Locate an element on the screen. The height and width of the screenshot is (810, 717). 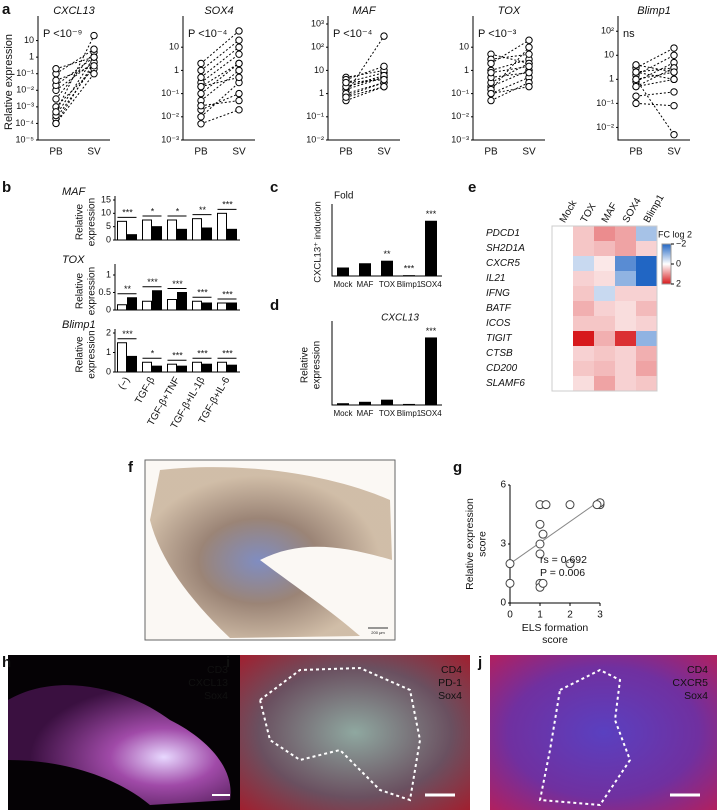
y-tick-label: 10⁻⁴ is located at coordinates (24, 123).